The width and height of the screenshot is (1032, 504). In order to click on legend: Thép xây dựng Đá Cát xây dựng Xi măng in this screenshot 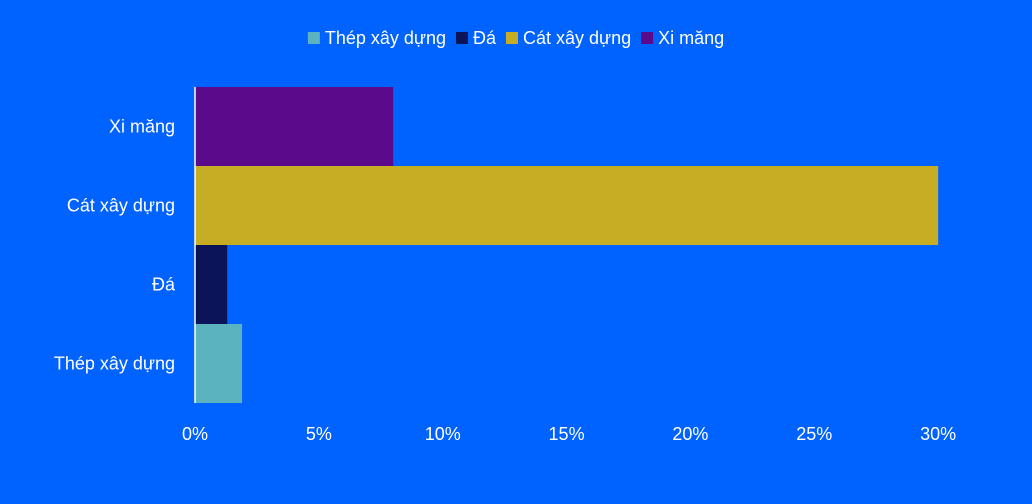, I will do `click(515, 38)`.